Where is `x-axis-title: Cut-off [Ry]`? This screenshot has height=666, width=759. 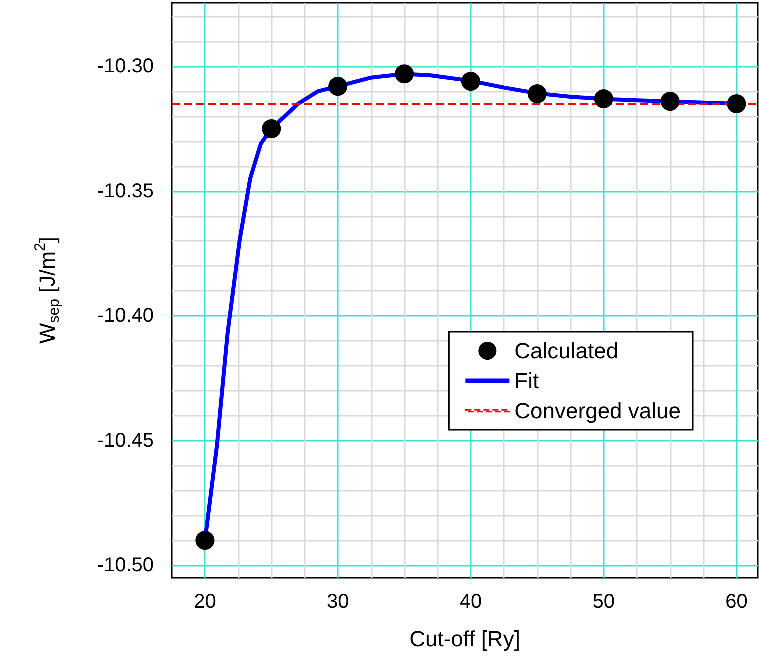
x-axis-title: Cut-off [Ry] is located at coordinates (465, 639).